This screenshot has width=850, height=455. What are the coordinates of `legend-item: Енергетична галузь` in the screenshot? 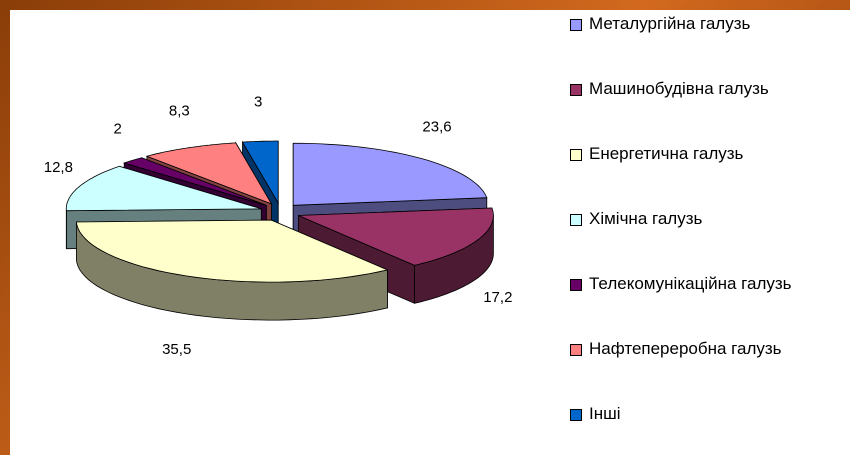 It's located at (707, 154).